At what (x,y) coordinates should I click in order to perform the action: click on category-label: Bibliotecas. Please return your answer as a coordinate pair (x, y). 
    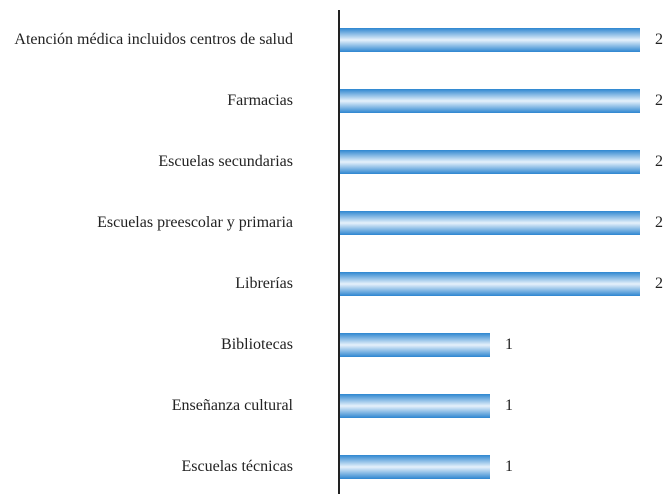
    Looking at the image, I should click on (257, 344).